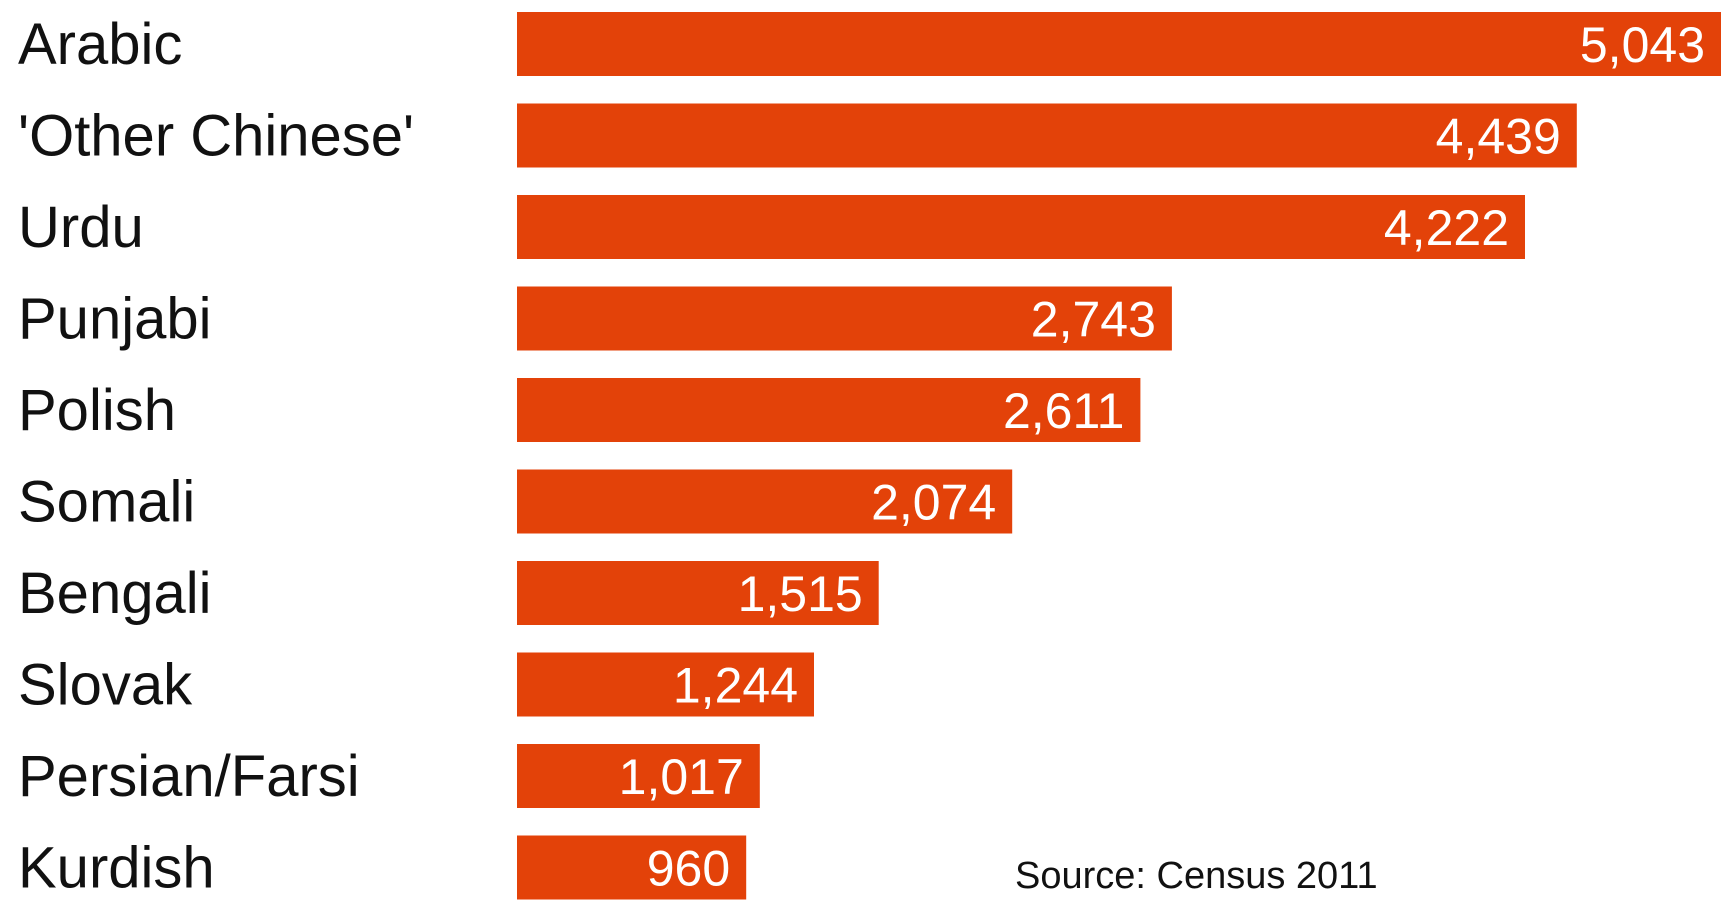 This screenshot has height=900, width=1722. I want to click on category-label-punjabi: Punjabi, so click(114, 319).